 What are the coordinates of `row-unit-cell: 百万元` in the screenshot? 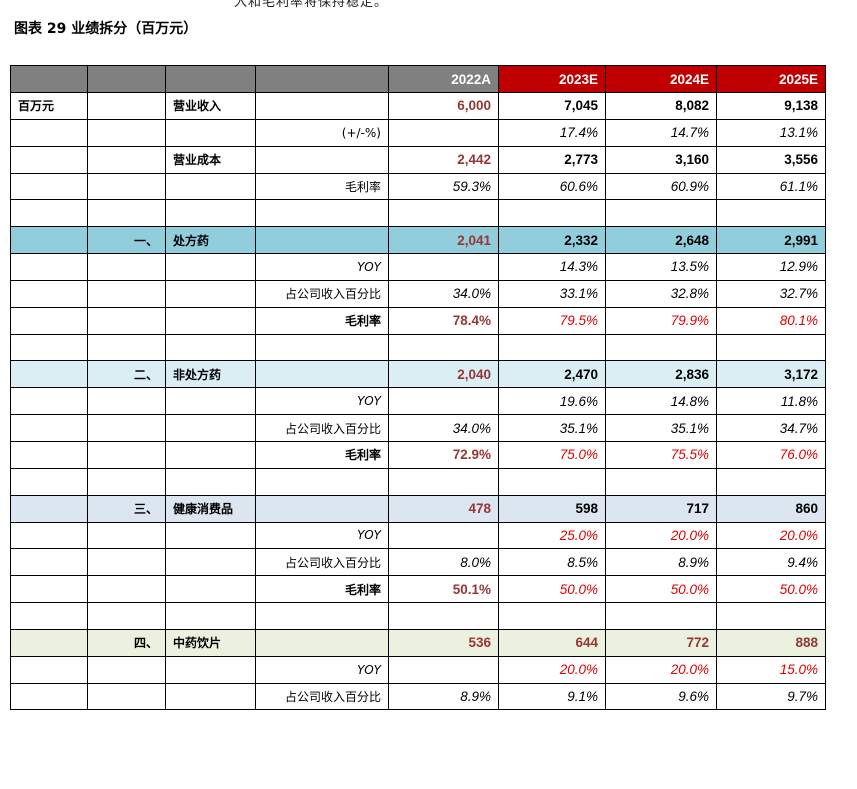 It's located at (49, 106).